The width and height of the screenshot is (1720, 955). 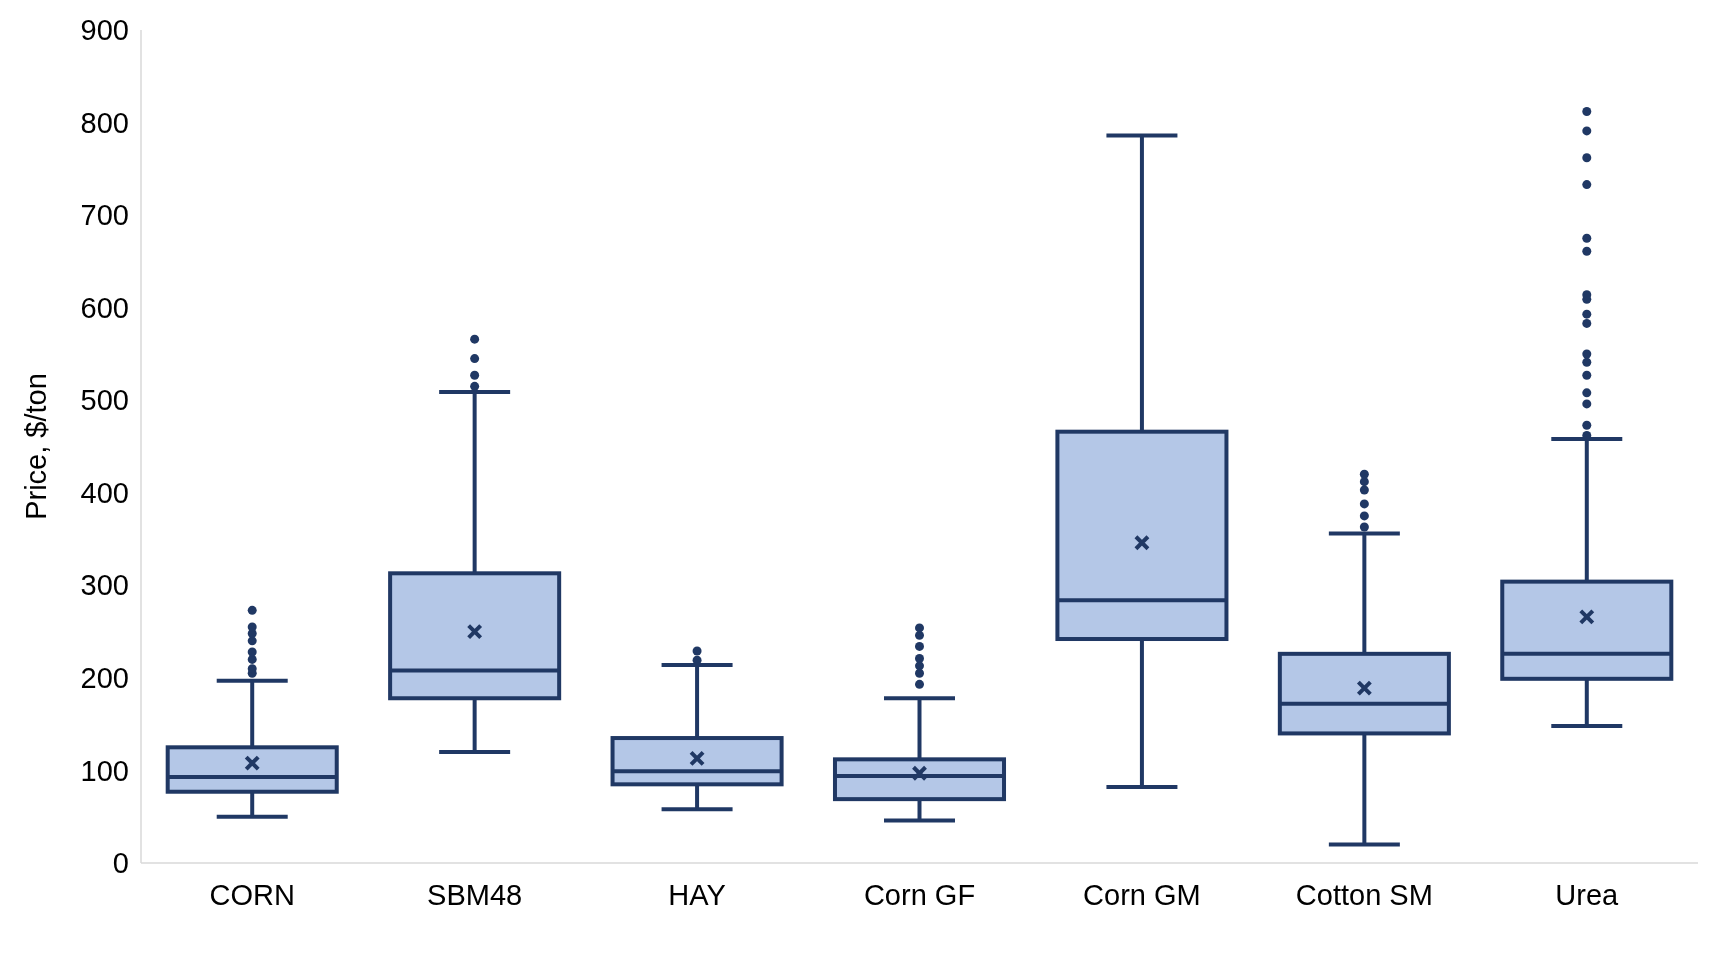 I want to click on x-tick-label: CORN, so click(x=252, y=895).